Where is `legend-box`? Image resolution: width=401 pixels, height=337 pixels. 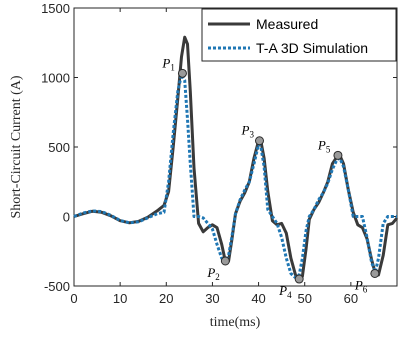 legend-box is located at coordinates (299, 35).